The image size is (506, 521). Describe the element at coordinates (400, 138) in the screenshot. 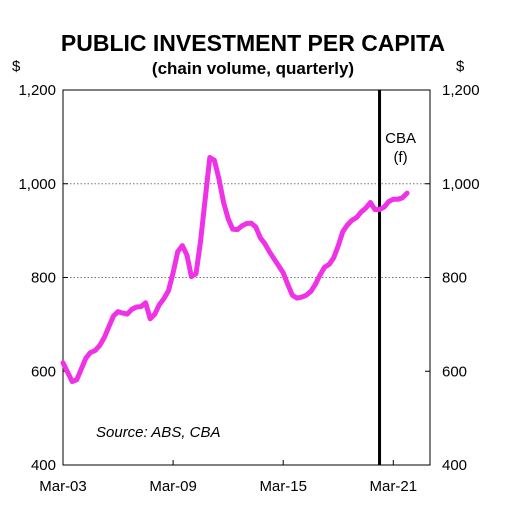

I see `forecast-label: CBA` at that location.